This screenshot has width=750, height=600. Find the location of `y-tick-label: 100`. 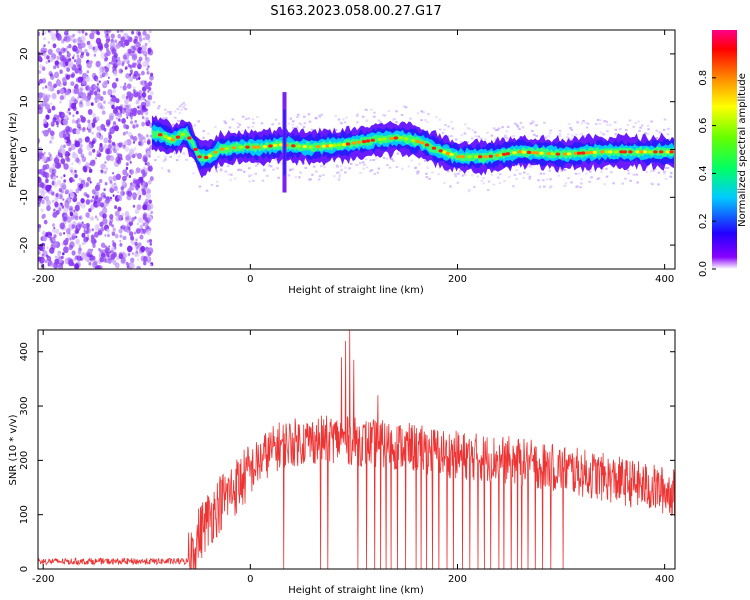

y-tick-label: 100 is located at coordinates (24, 514).